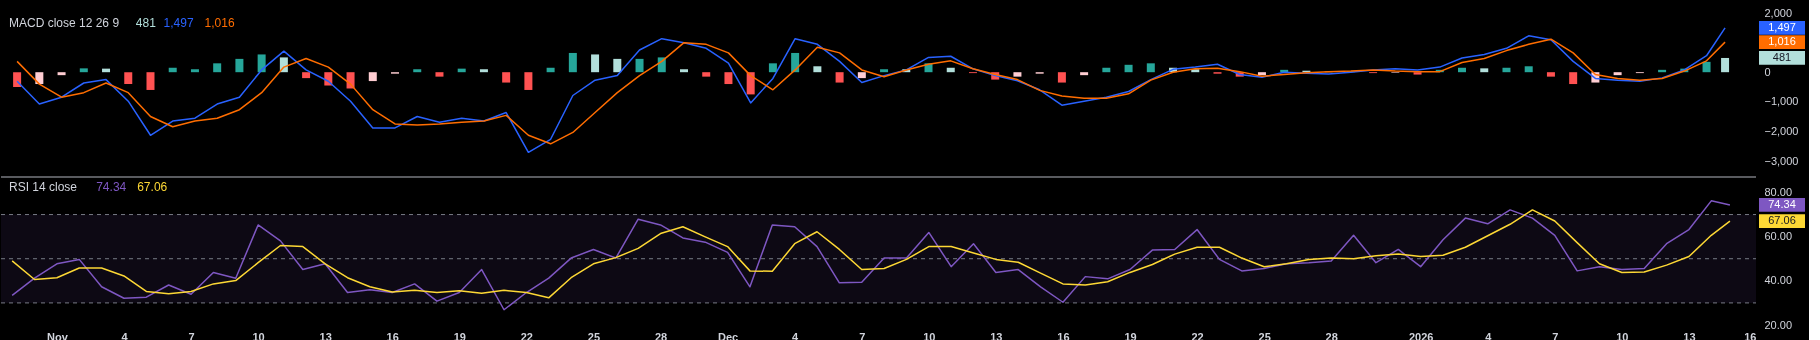 This screenshot has width=1820, height=340. I want to click on y-tick-label: −1,000, so click(1781, 101).